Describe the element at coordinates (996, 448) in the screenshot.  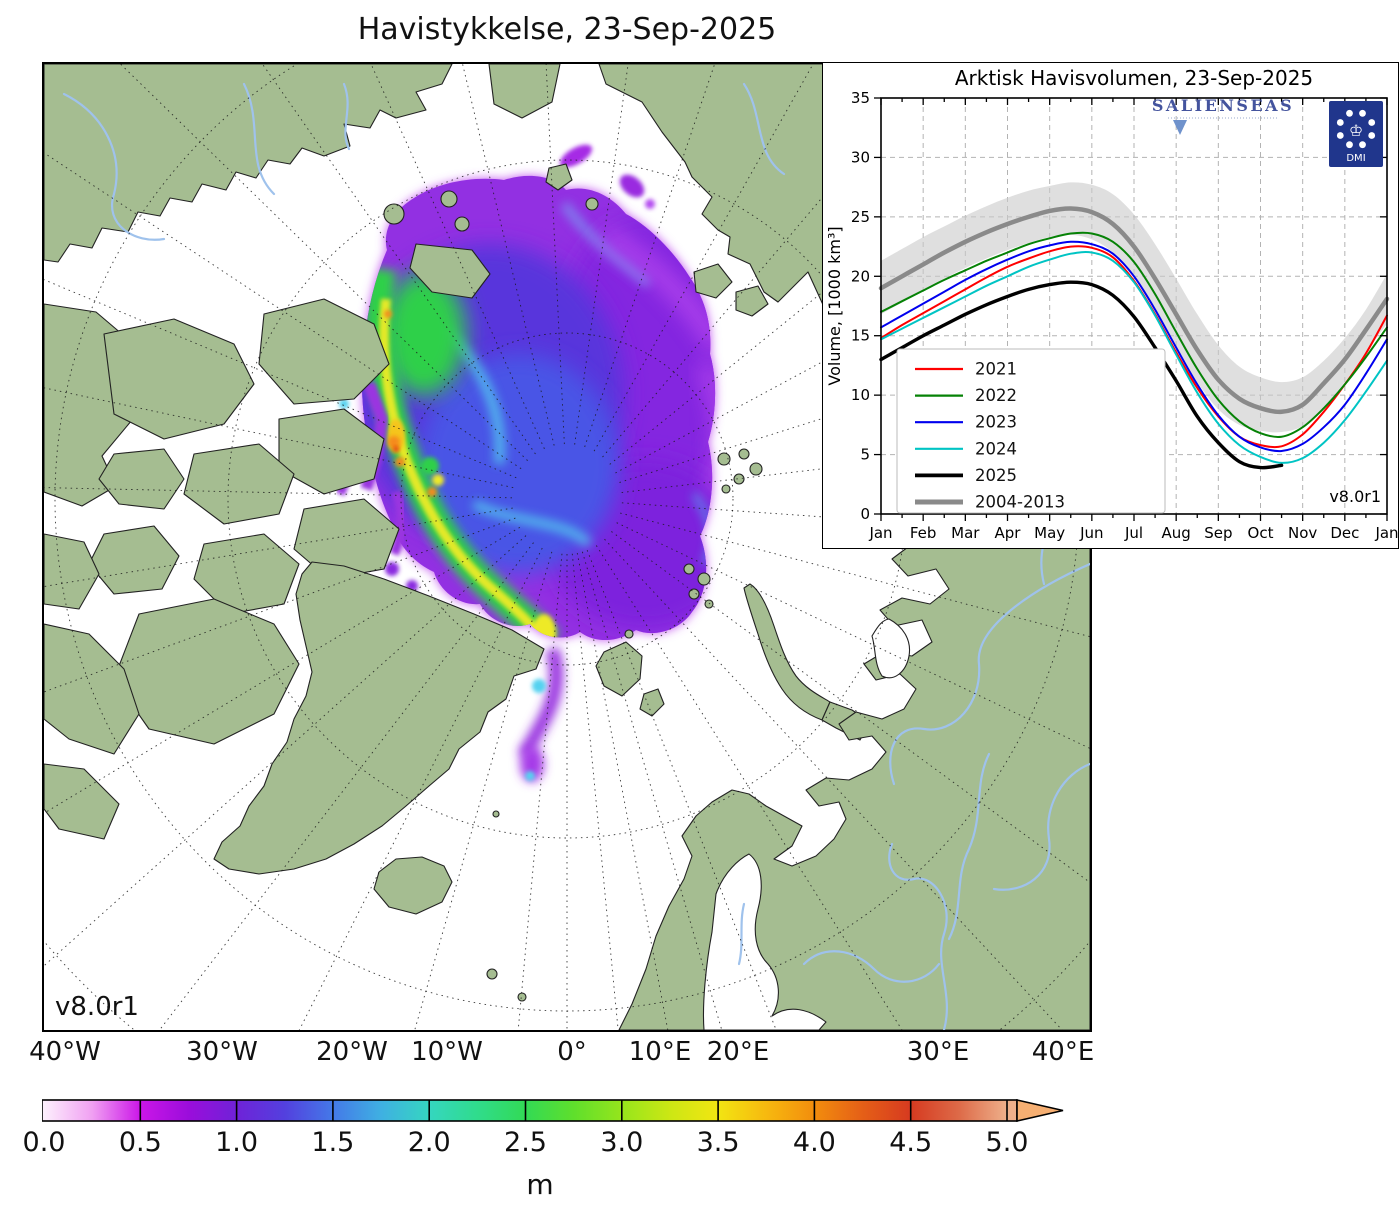
I see `legend-label-2024: 2024` at that location.